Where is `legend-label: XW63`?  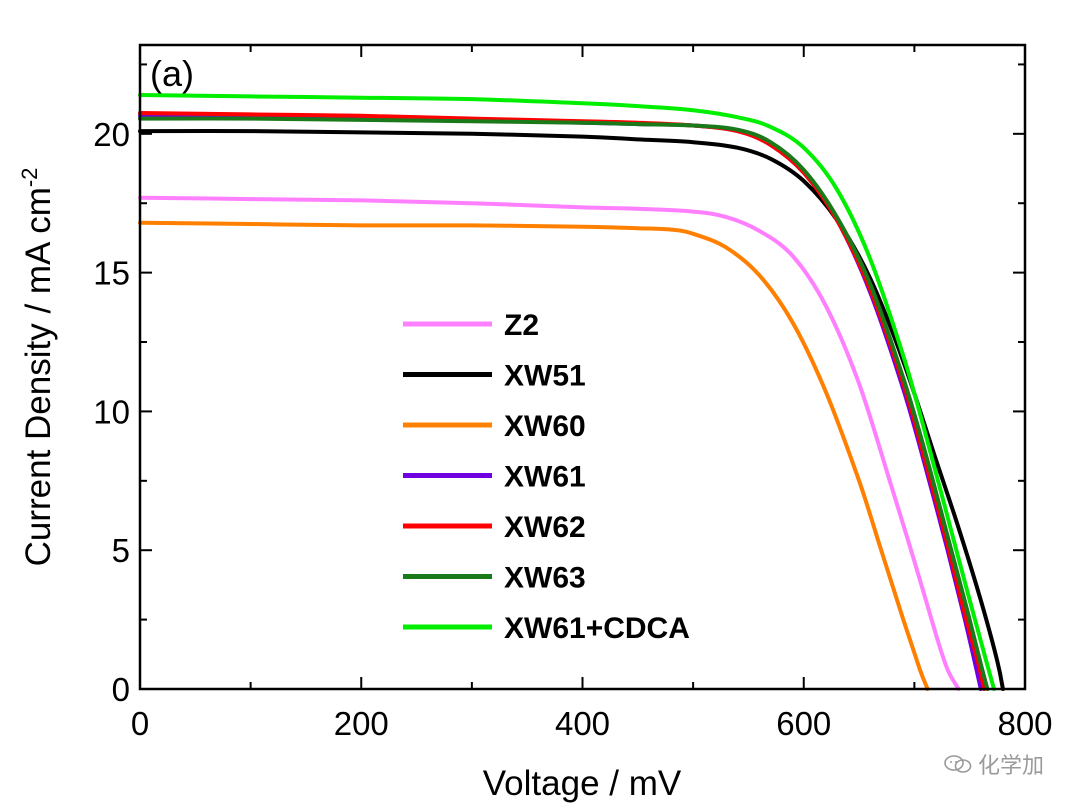 legend-label: XW63 is located at coordinates (545, 578).